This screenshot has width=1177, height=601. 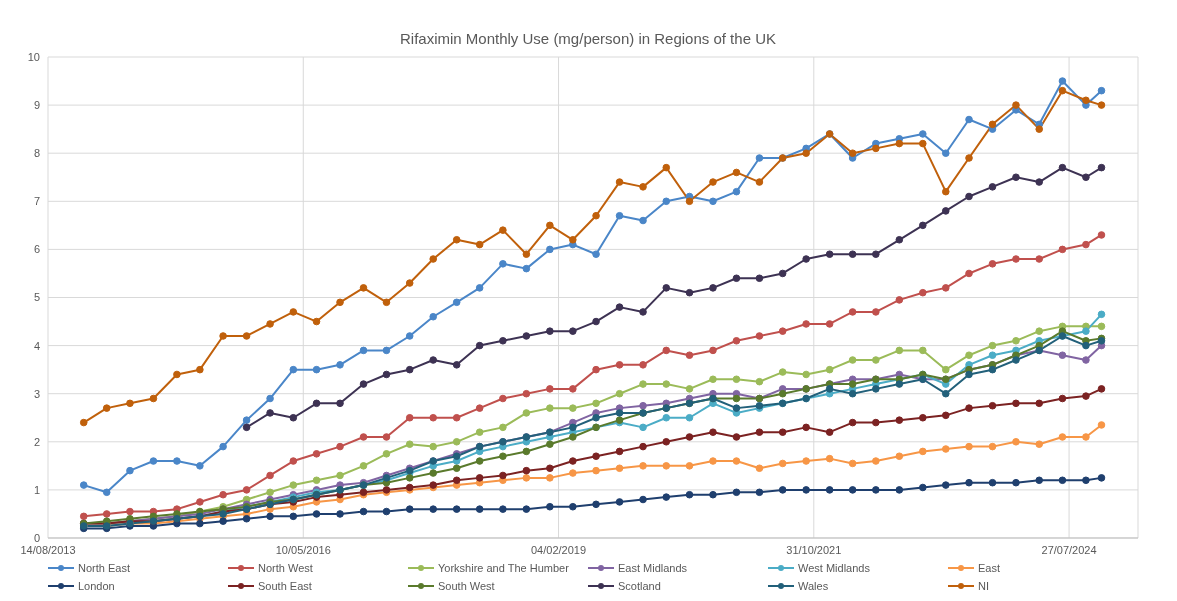 What do you see at coordinates (1069, 549) in the screenshot?
I see `x-tick-label: 27/07/2024` at bounding box center [1069, 549].